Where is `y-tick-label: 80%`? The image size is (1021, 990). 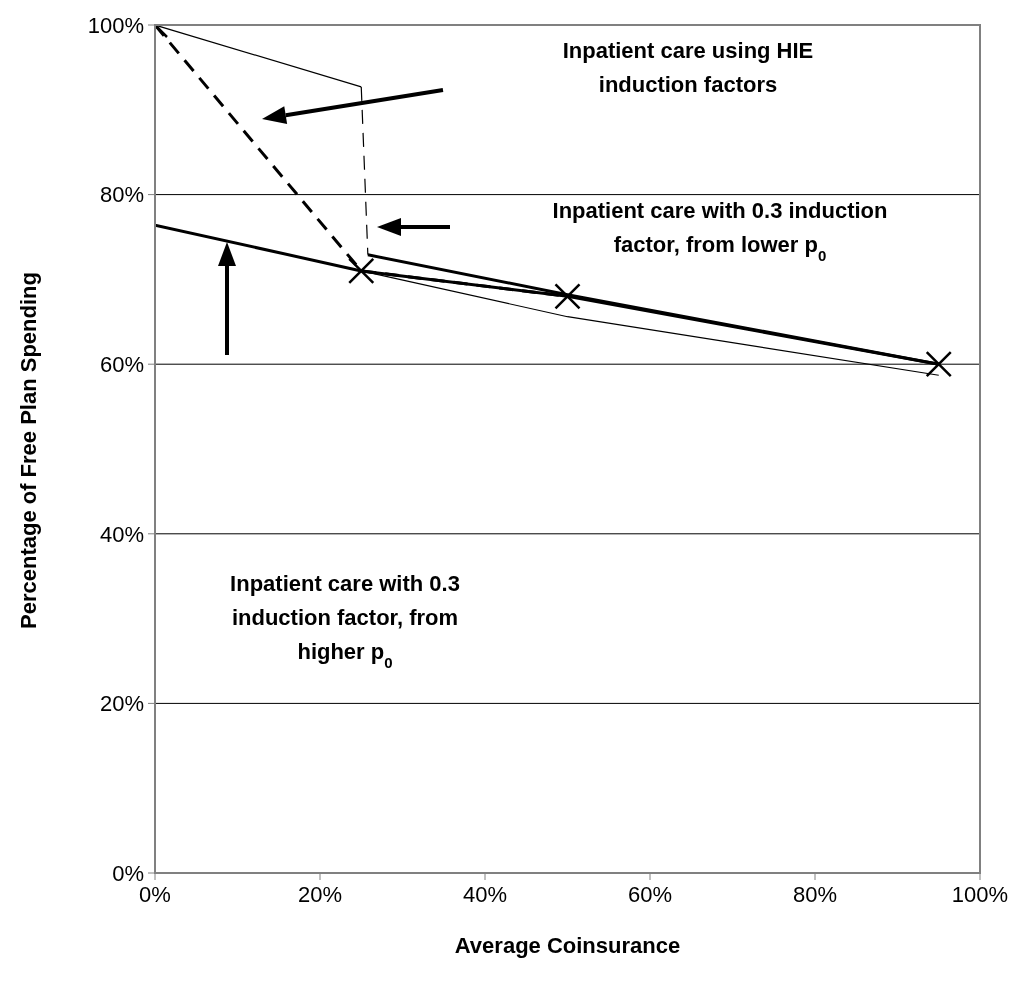 y-tick-label: 80% is located at coordinates (121, 195).